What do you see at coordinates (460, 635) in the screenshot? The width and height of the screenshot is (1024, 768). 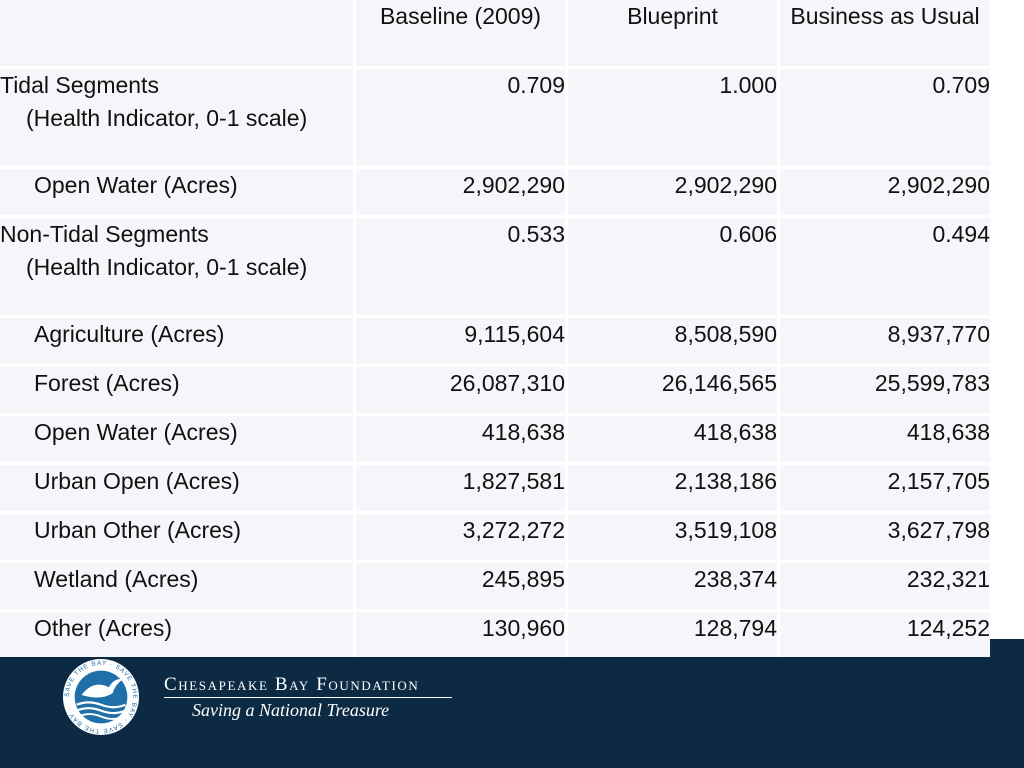 I see `cell-baseline: 130,960` at bounding box center [460, 635].